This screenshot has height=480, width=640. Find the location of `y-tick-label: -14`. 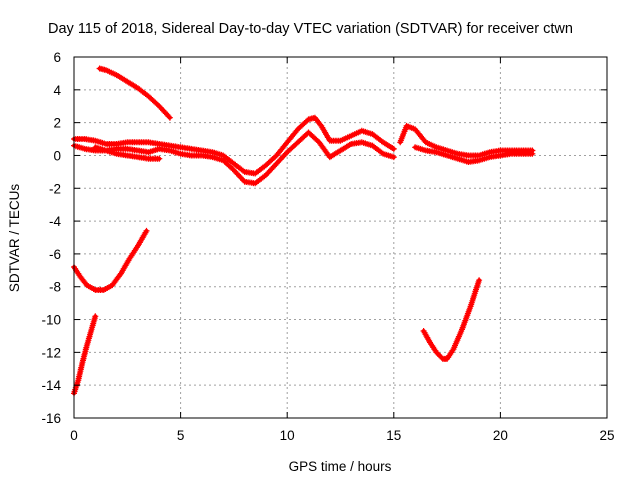

y-tick-label: -14 is located at coordinates (51, 385).